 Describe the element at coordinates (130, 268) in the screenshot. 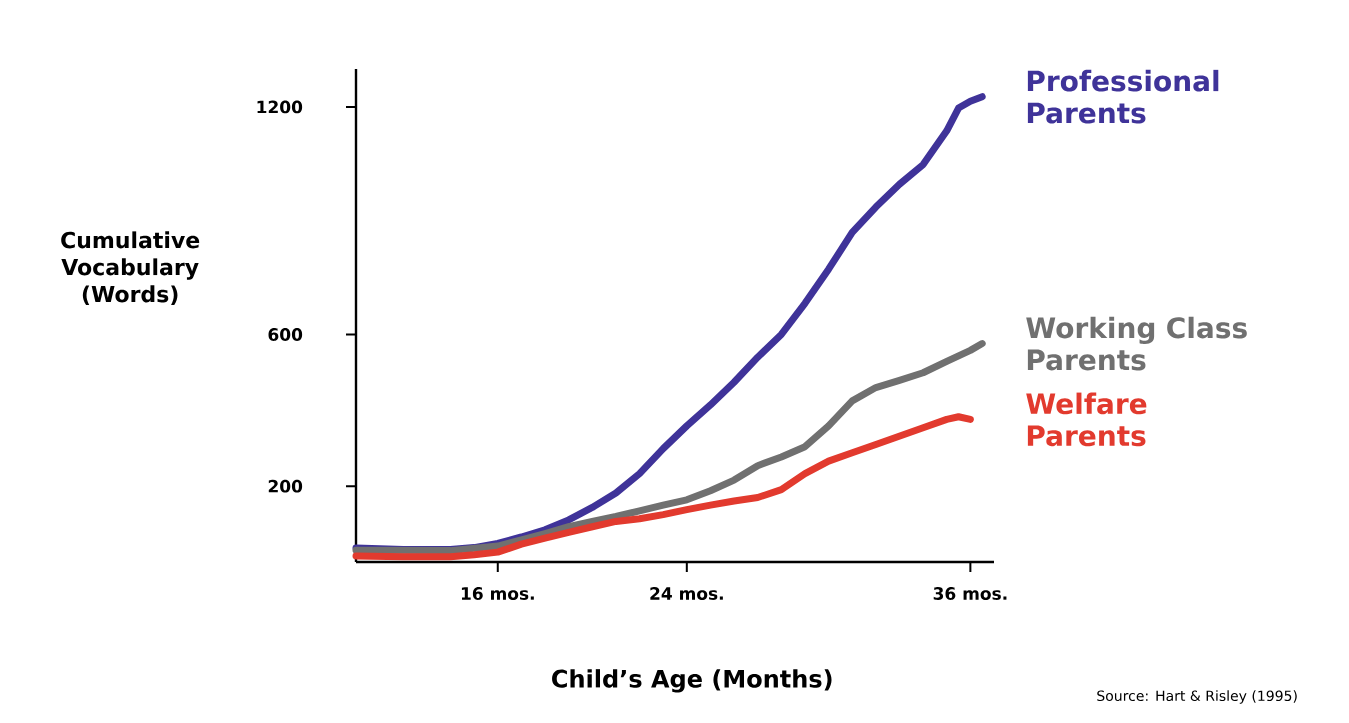

I see `y-axis-title: Cumulative Vocabulary (Words)` at that location.